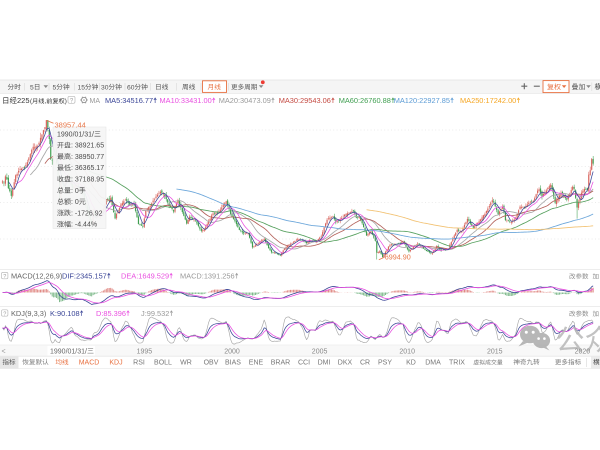  Describe the element at coordinates (155, 313) in the screenshot. I see `svg-text: J:99.532` at that location.